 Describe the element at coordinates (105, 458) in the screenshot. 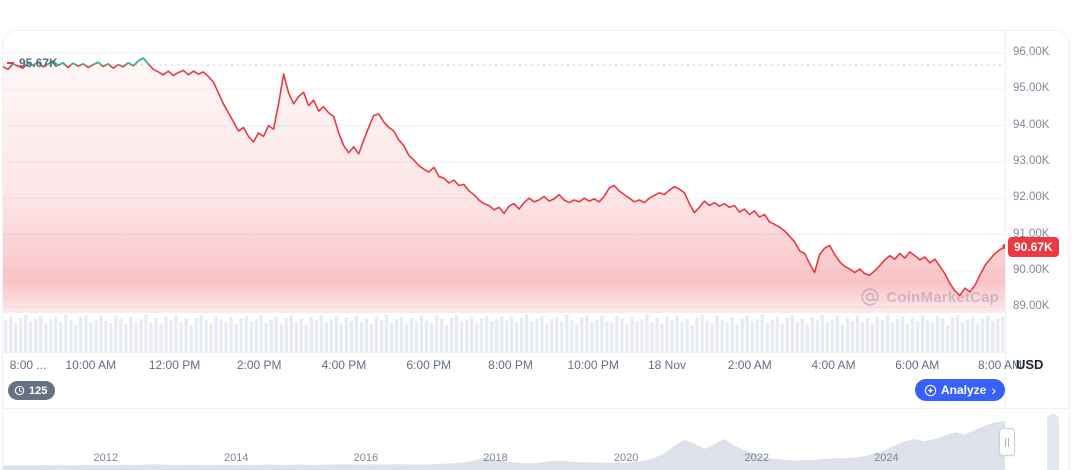

I see `year-tick: 2012` at that location.